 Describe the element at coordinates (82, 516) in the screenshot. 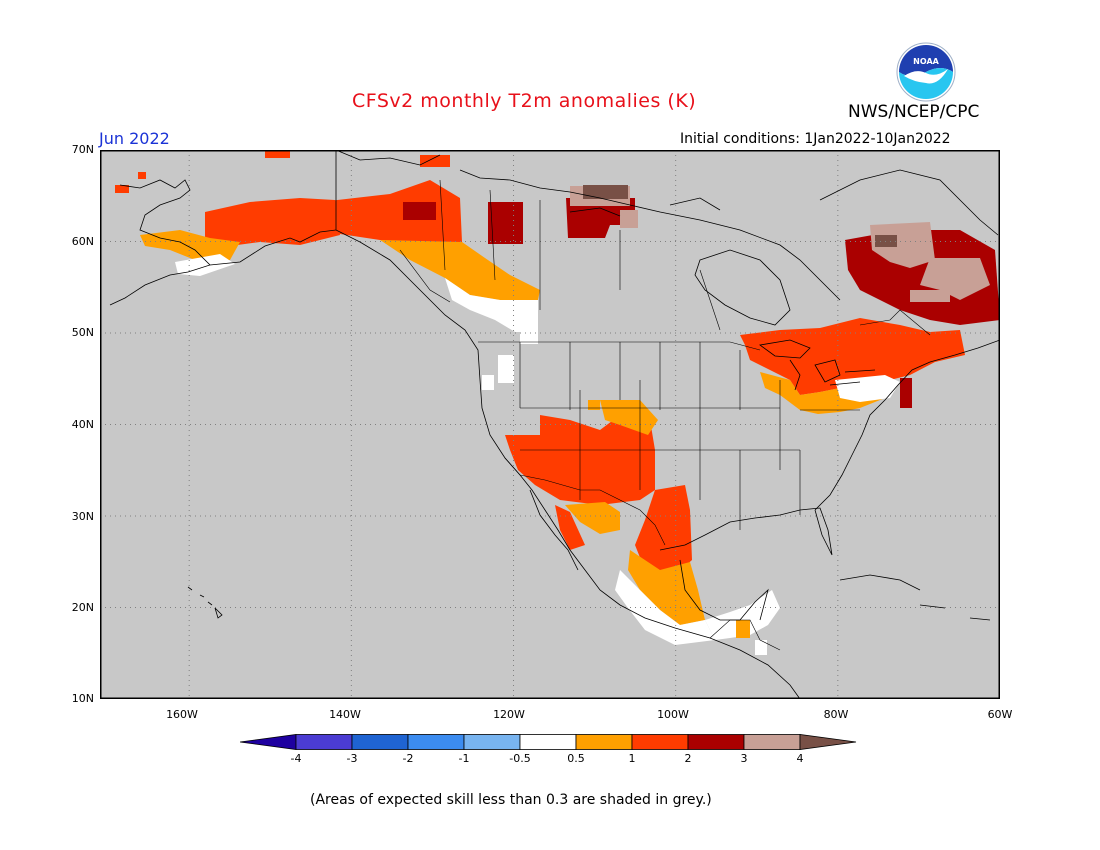

I see `lat-label-30n: 30N` at that location.